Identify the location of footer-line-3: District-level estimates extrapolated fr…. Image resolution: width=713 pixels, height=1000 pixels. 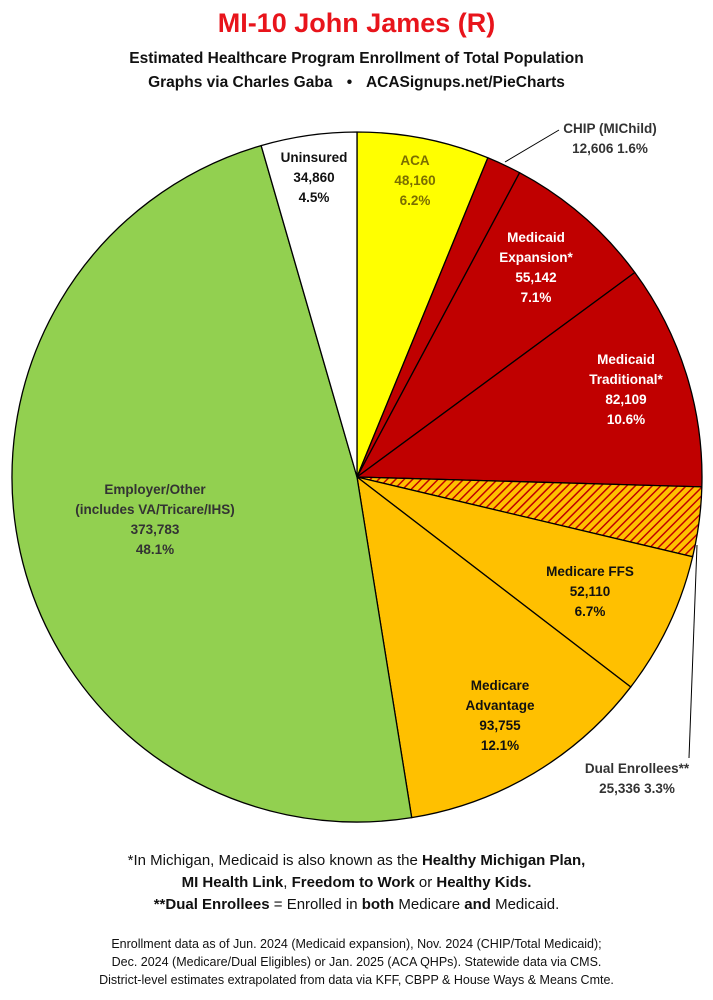
(356, 980).